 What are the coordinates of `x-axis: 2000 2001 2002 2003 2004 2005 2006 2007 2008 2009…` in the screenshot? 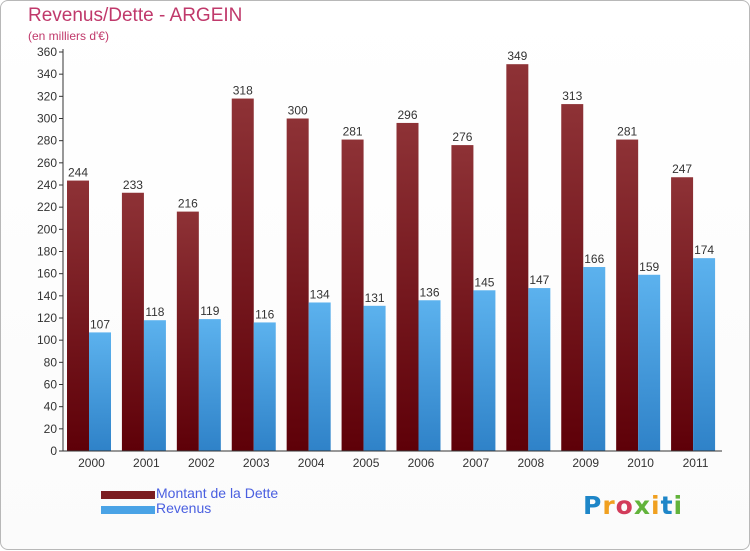 It's located at (392, 460).